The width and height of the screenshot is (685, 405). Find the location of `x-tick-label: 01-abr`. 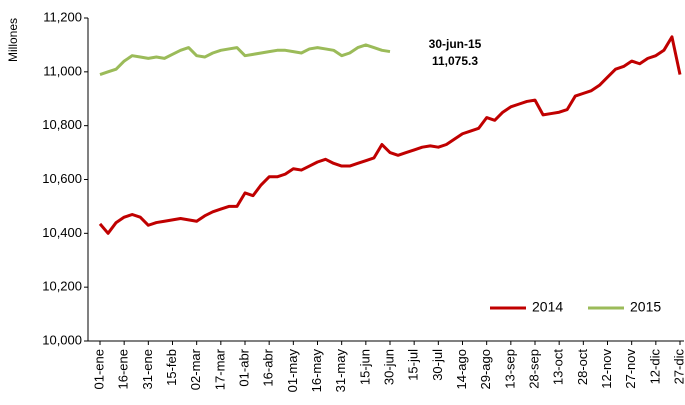

x-tick-label: 01-abr is located at coordinates (243, 367).